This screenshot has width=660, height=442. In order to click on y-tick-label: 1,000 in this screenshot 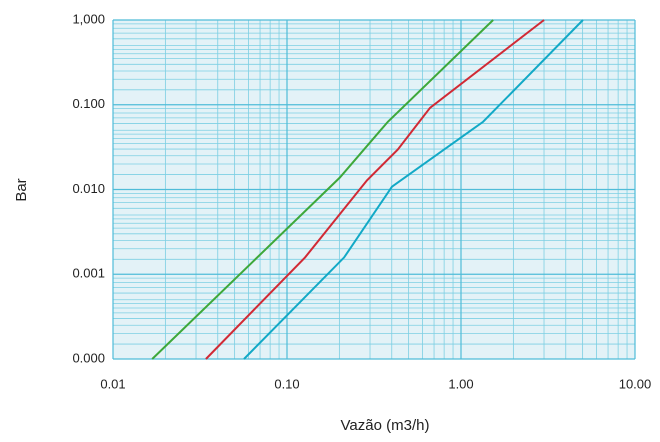, I will do `click(88, 18)`.